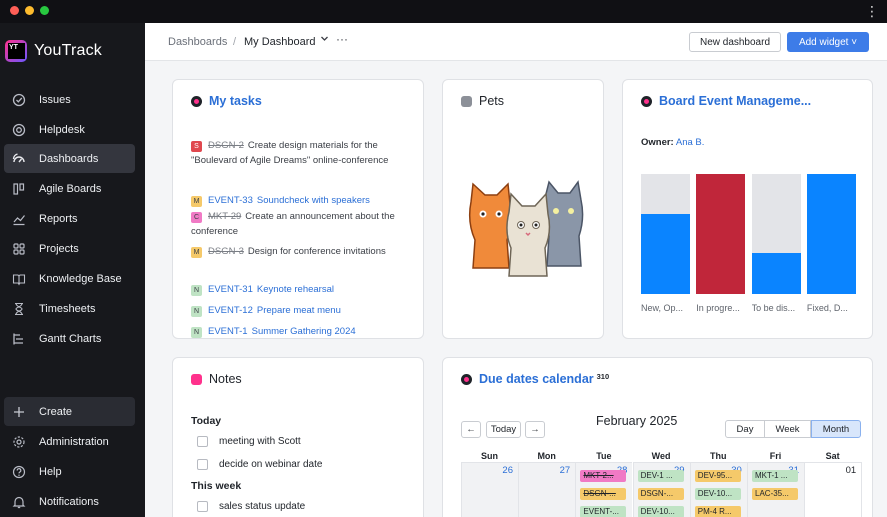 This screenshot has height=517, width=887. What do you see at coordinates (787, 429) in the screenshot?
I see `view-week-button: Week` at bounding box center [787, 429].